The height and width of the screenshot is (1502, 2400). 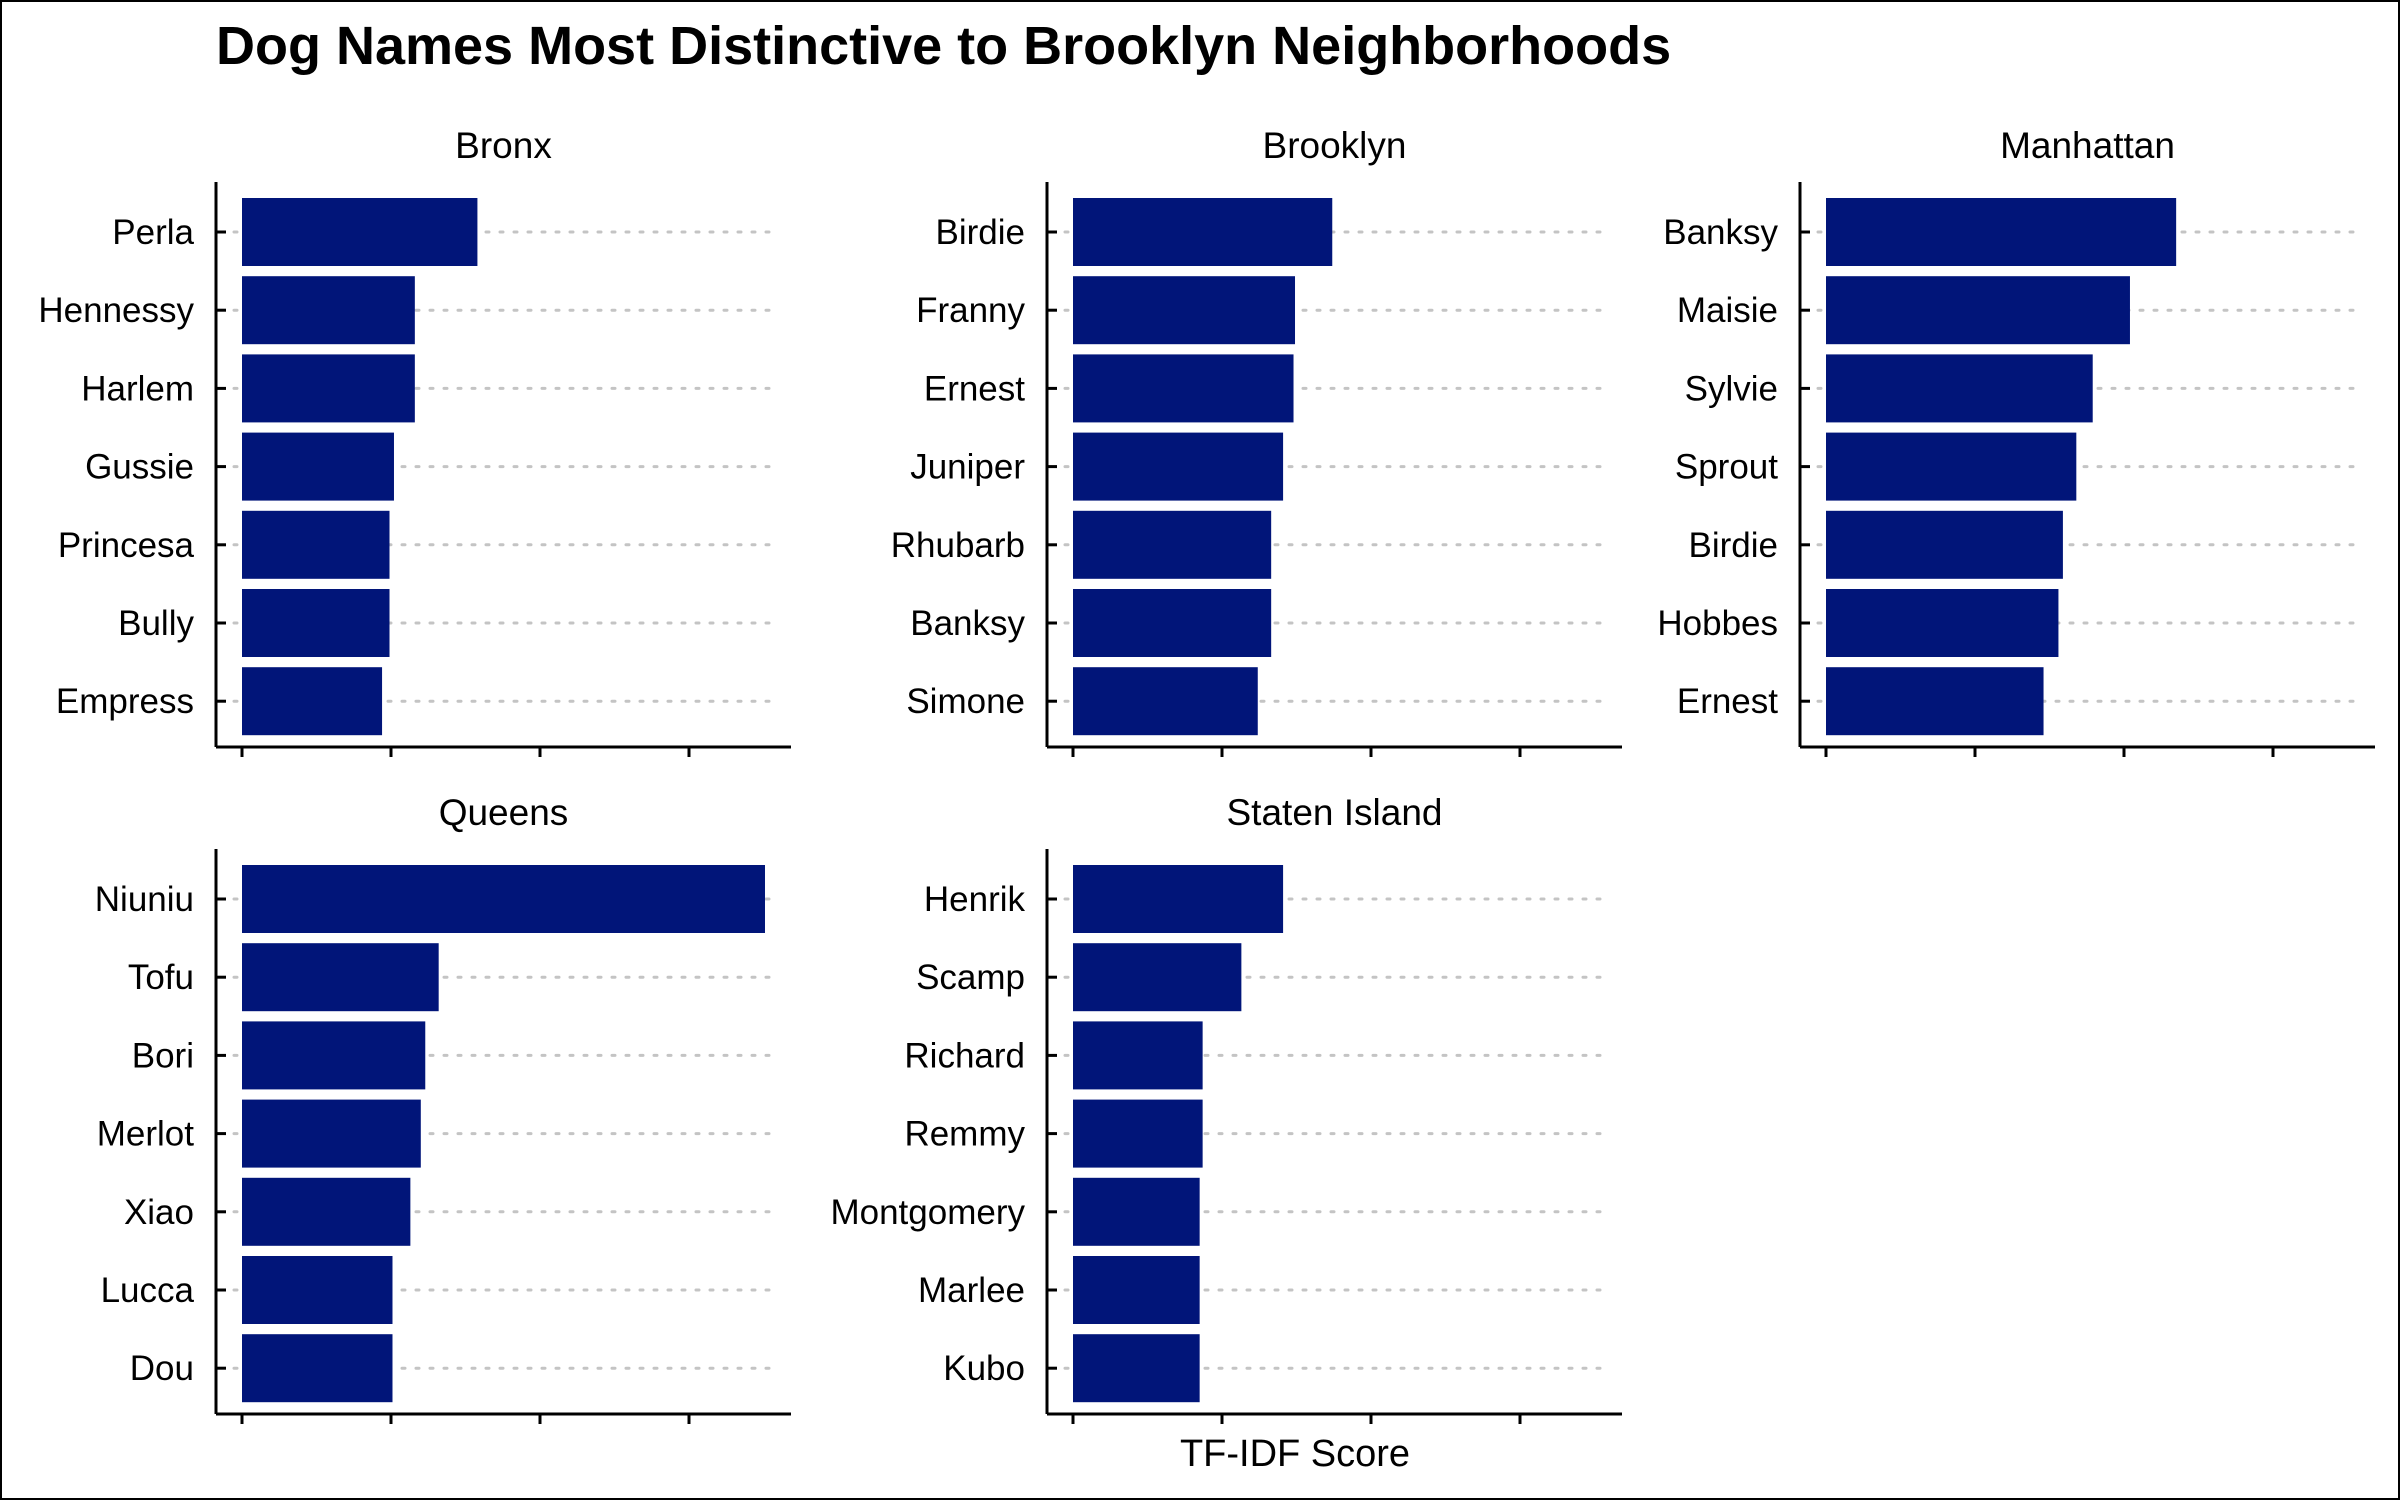 I want to click on facet-panel: Queens Niuniu Tofu Bori Merlot Xiao Lucca Dou, so click(x=443, y=1108).